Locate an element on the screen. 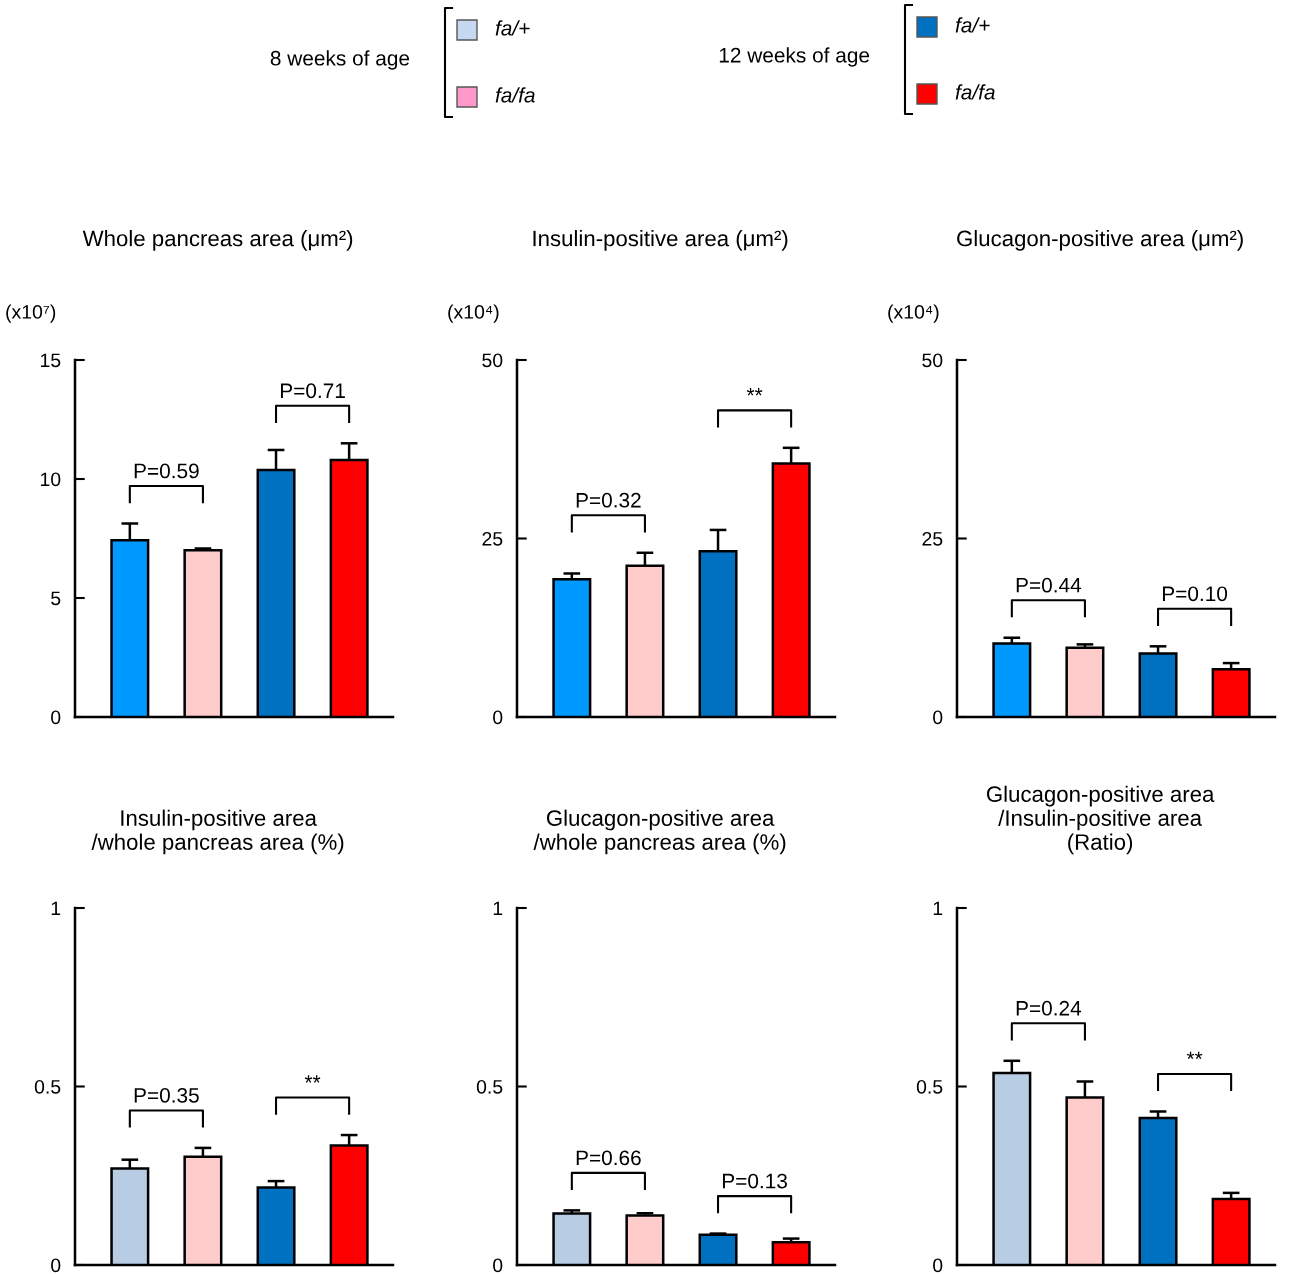 The image size is (1289, 1274). chart-title: Glucagon-positive area (μm²) is located at coordinates (1100, 240).